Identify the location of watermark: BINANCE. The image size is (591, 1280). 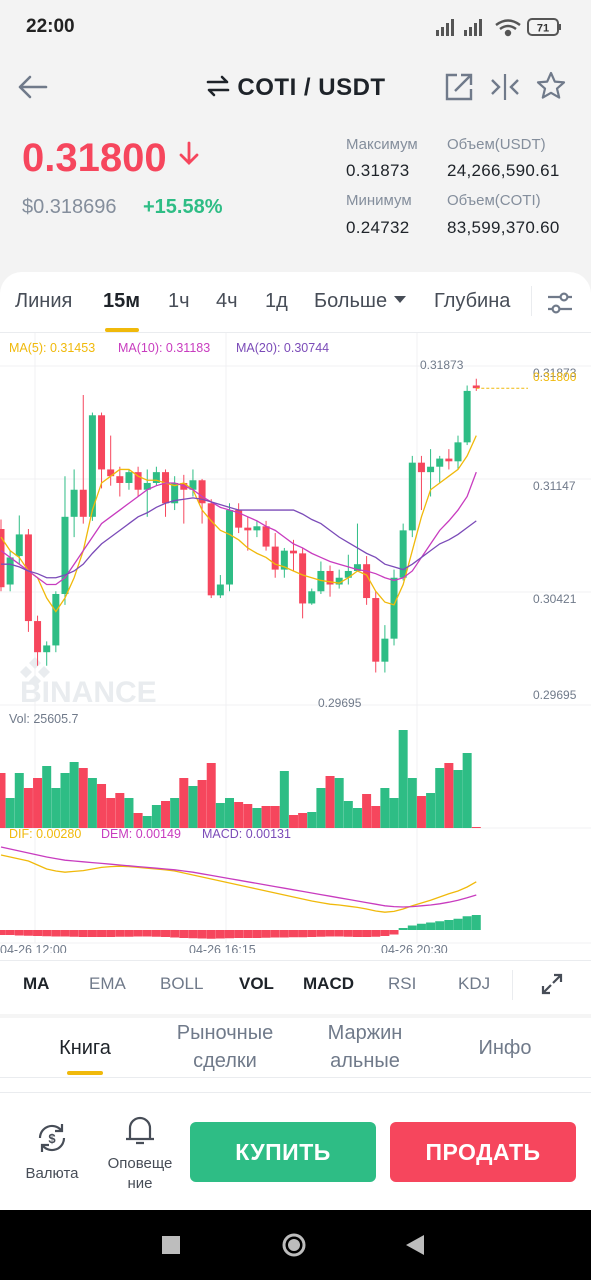
(88, 692).